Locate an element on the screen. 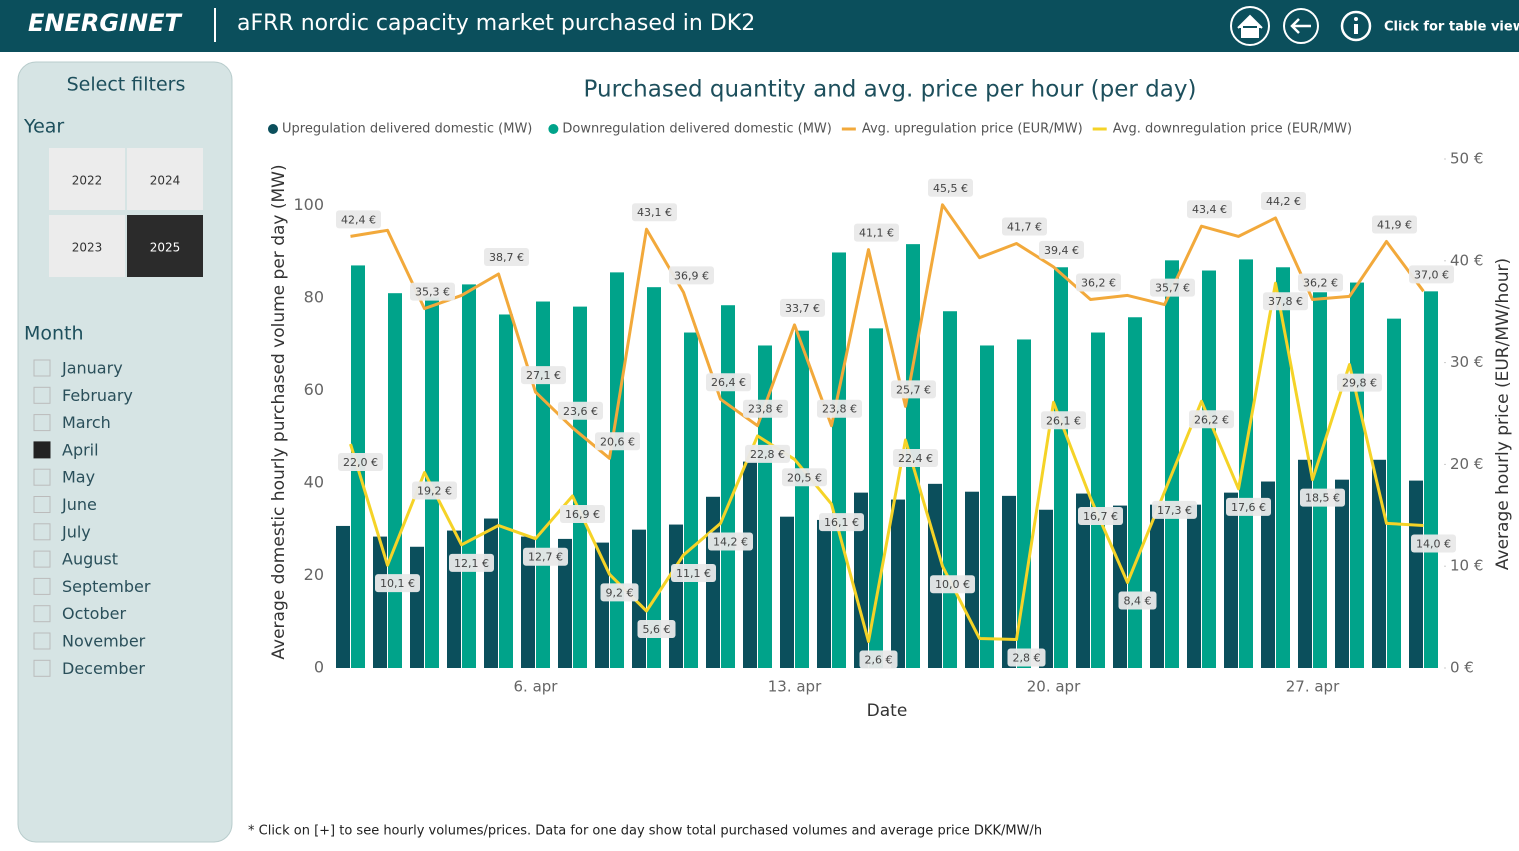  year-option: 2025 is located at coordinates (165, 248).